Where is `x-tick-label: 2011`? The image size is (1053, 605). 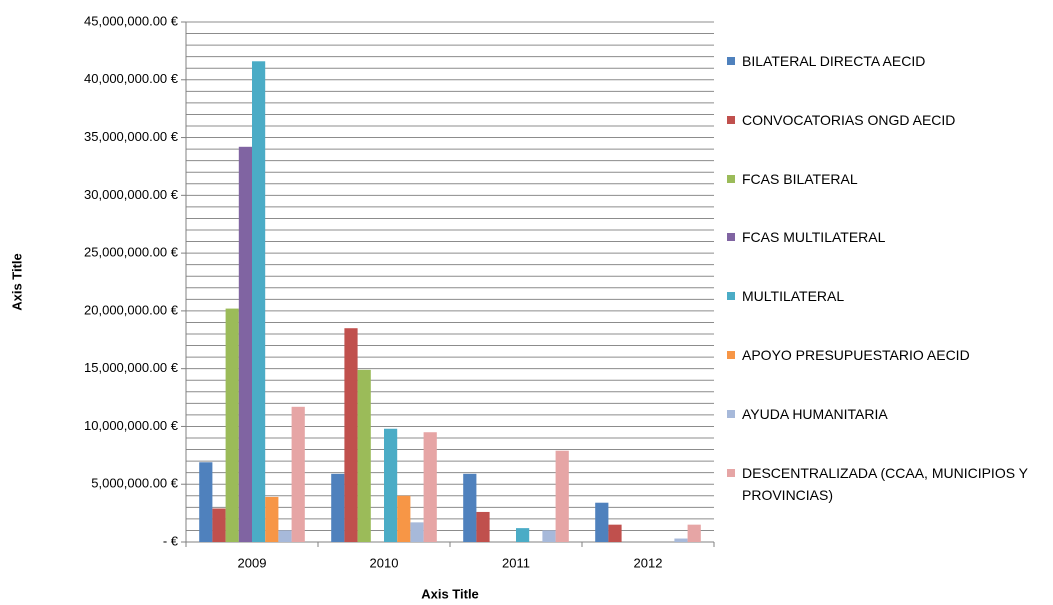
x-tick-label: 2011 is located at coordinates (516, 562).